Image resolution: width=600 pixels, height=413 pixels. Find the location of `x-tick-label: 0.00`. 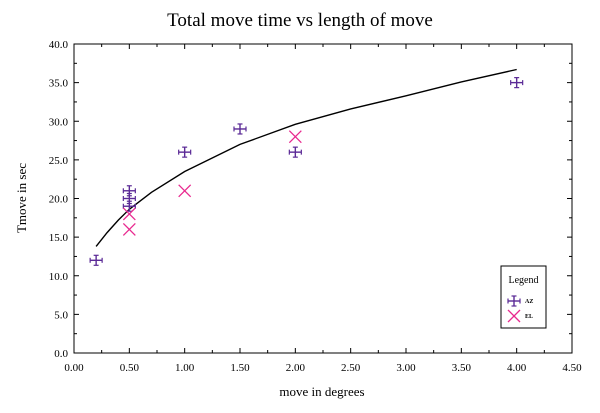

x-tick-label: 0.00 is located at coordinates (74, 368).